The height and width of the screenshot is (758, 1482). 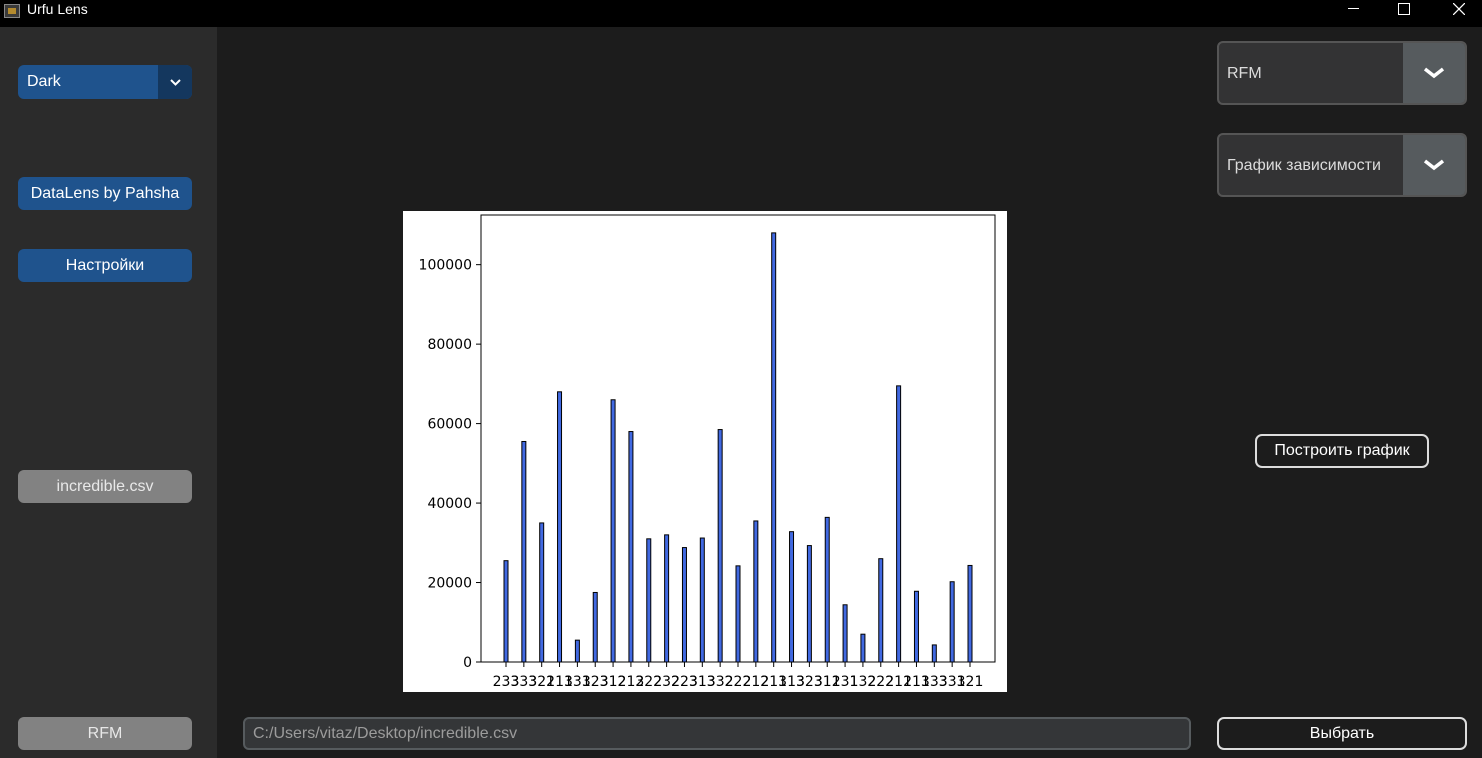 I want to click on close-icon, so click(x=1459, y=8).